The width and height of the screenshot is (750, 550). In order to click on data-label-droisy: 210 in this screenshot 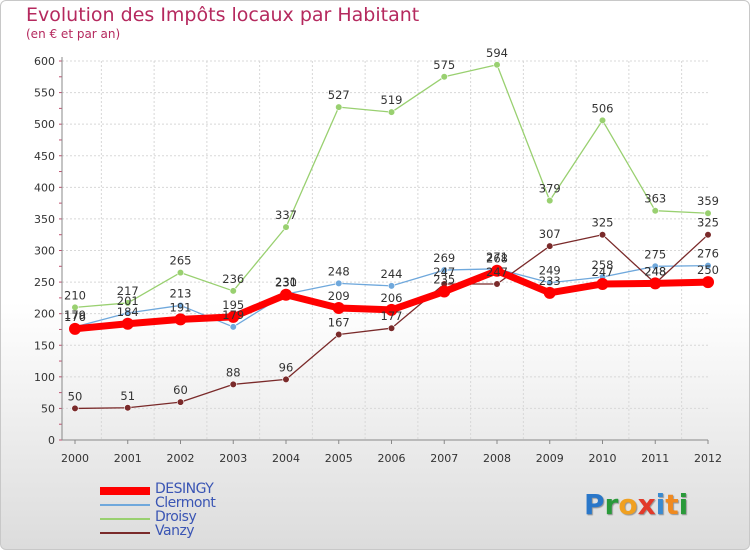, I will do `click(75, 295)`.